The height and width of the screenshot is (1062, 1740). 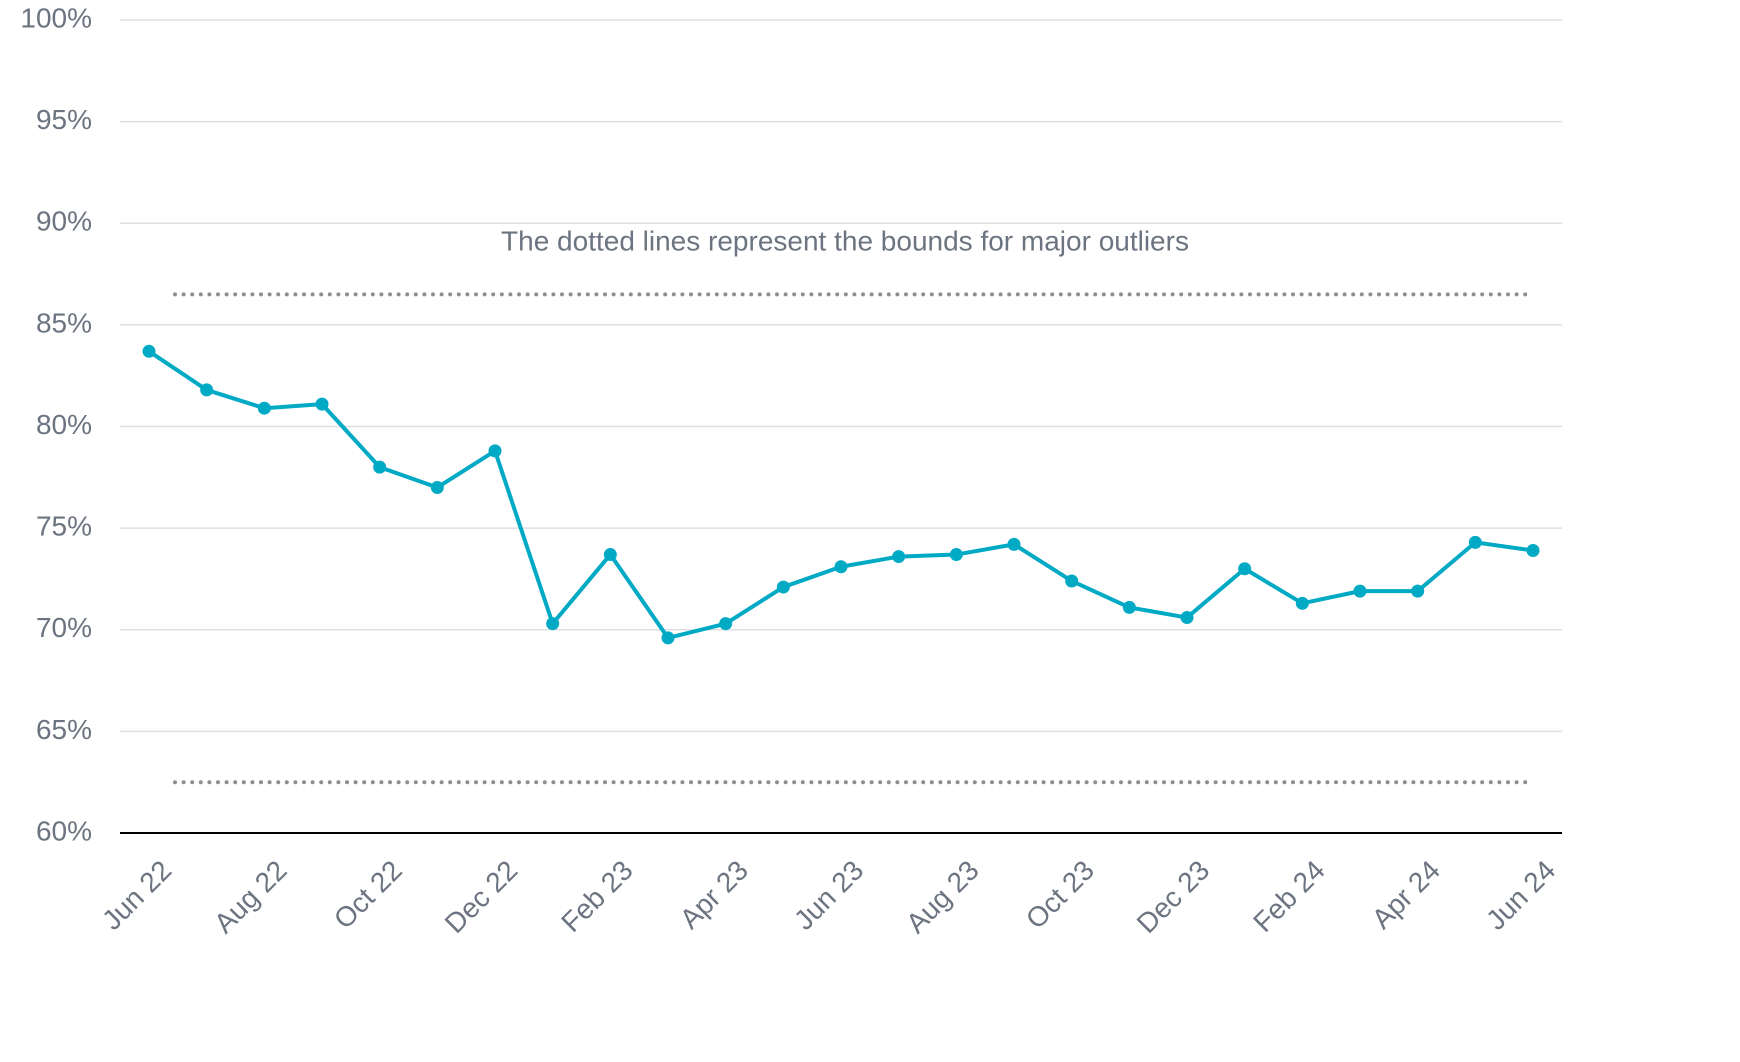 I want to click on y-tick-label: 70%, so click(x=64, y=627).